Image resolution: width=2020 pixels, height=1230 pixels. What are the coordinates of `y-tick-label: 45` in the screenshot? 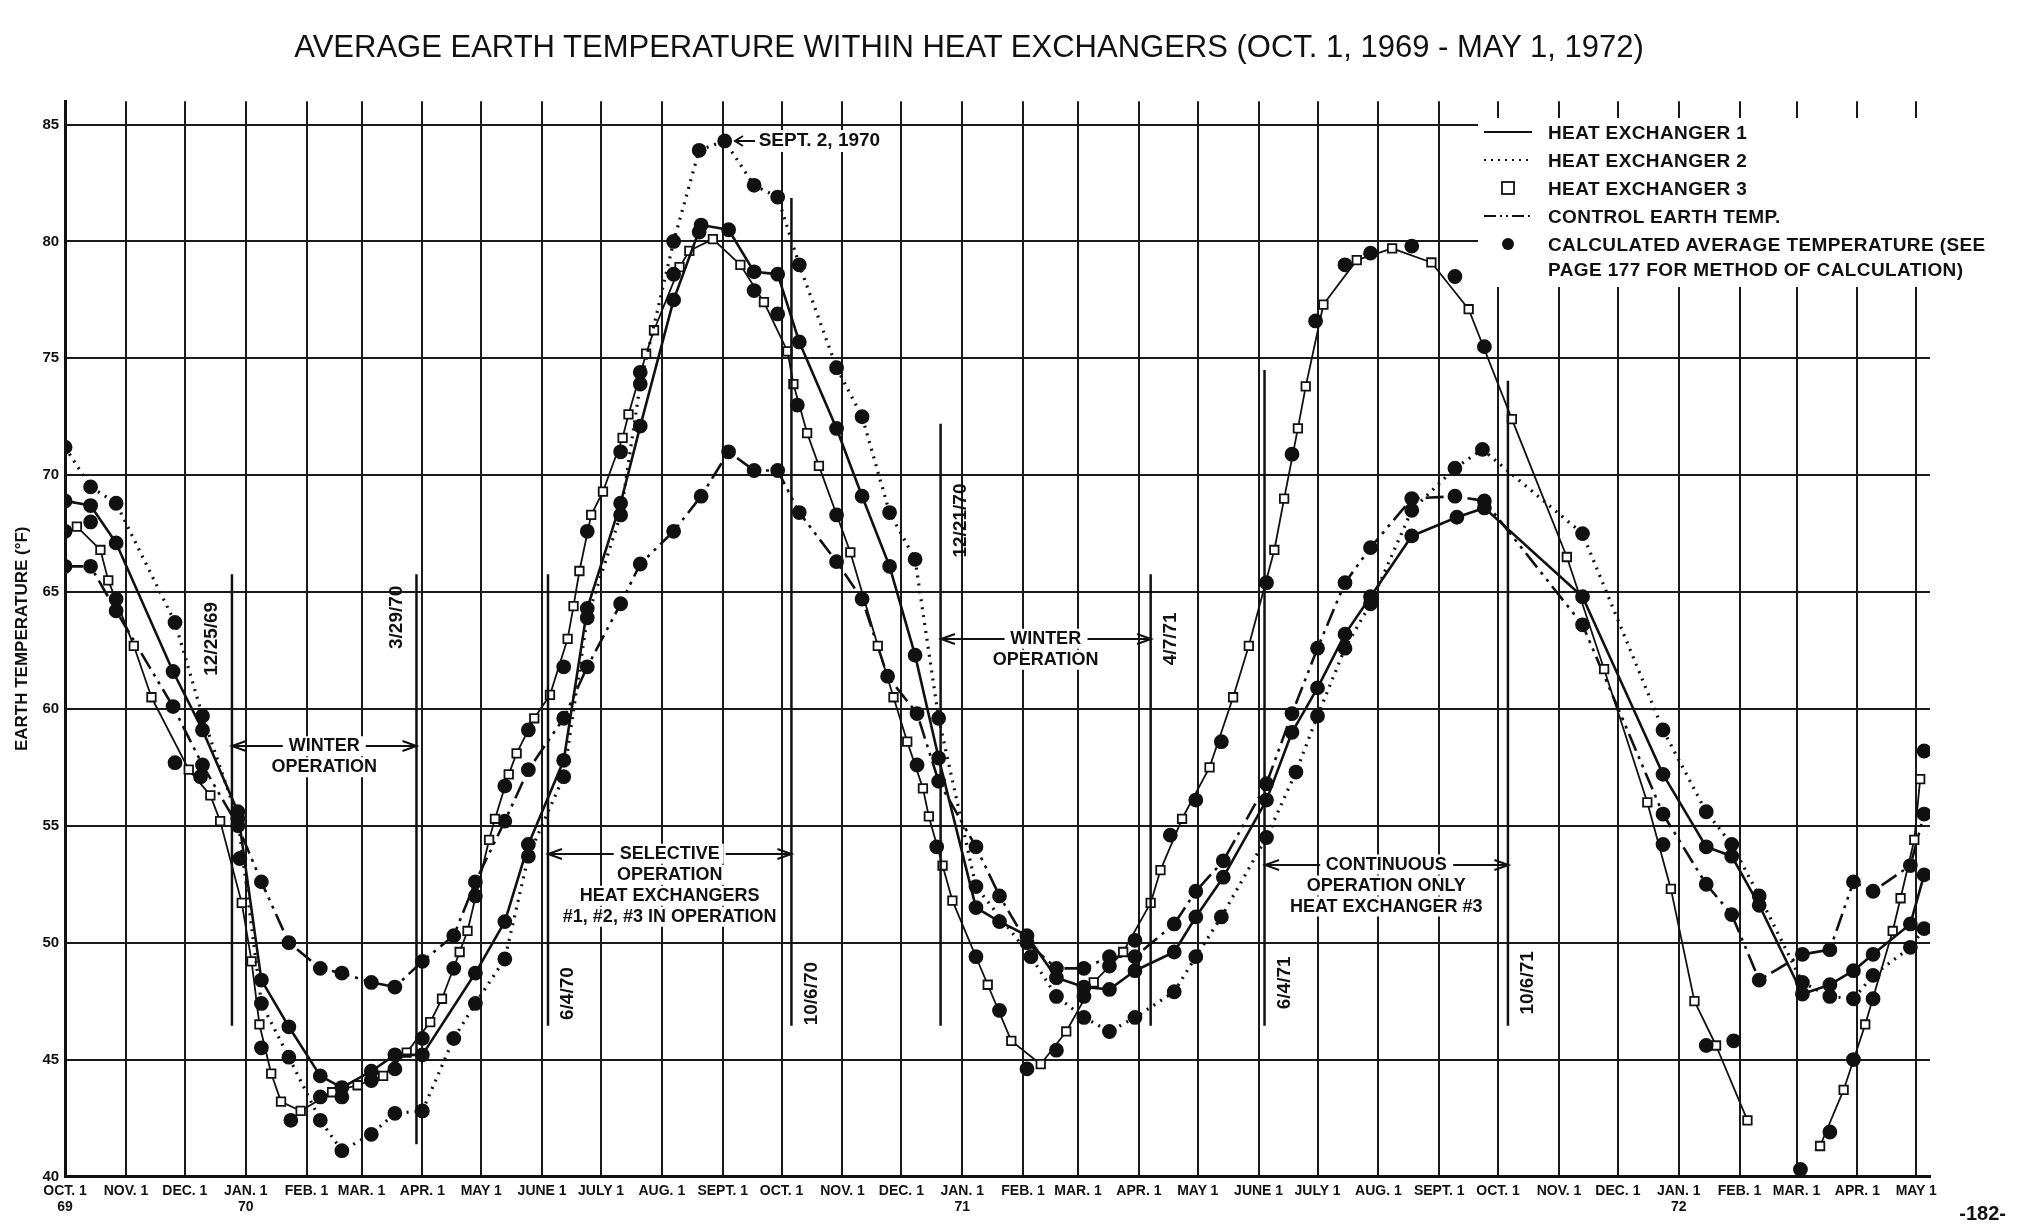 It's located at (51, 1058).